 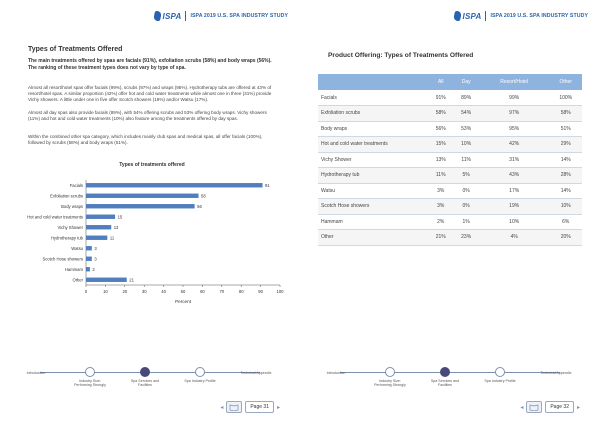 I want to click on page-number: Page 31, so click(x=259, y=407).